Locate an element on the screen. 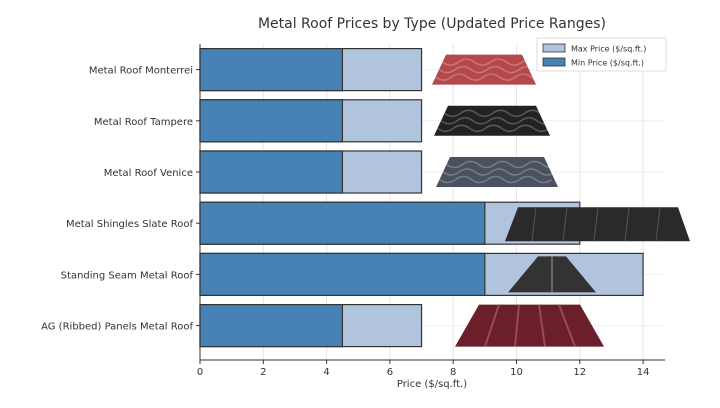  y-tick-label: Metal Roof Monterrei is located at coordinates (141, 71).